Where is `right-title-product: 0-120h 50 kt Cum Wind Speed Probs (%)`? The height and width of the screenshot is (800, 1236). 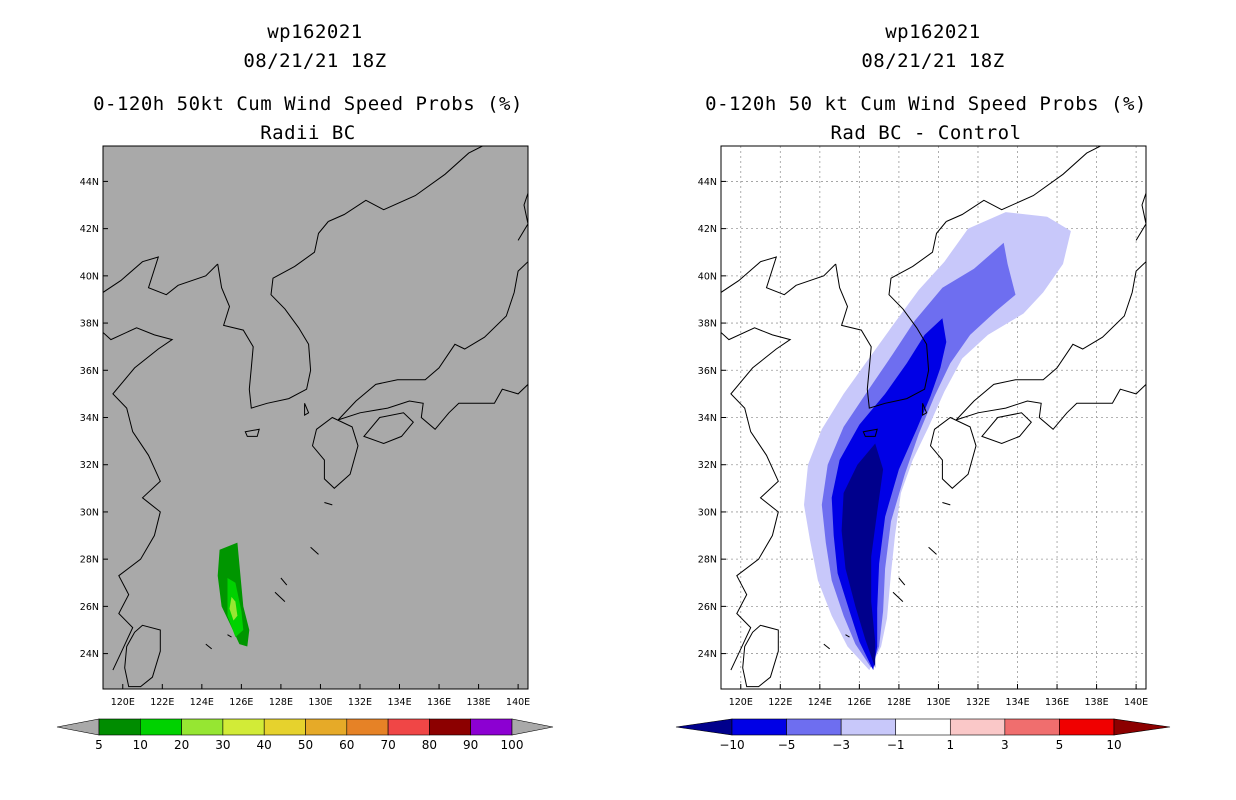
right-title-product: 0-120h 50 kt Cum Wind Speed Probs (%) is located at coordinates (926, 104).